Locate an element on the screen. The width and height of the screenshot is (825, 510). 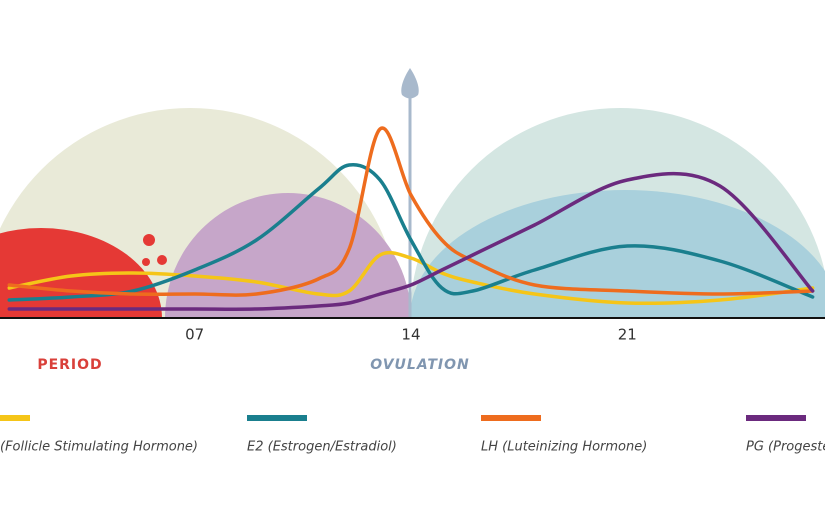
legend-label: E2 (Estrogen/Estradiol) is located at coordinates (322, 447).